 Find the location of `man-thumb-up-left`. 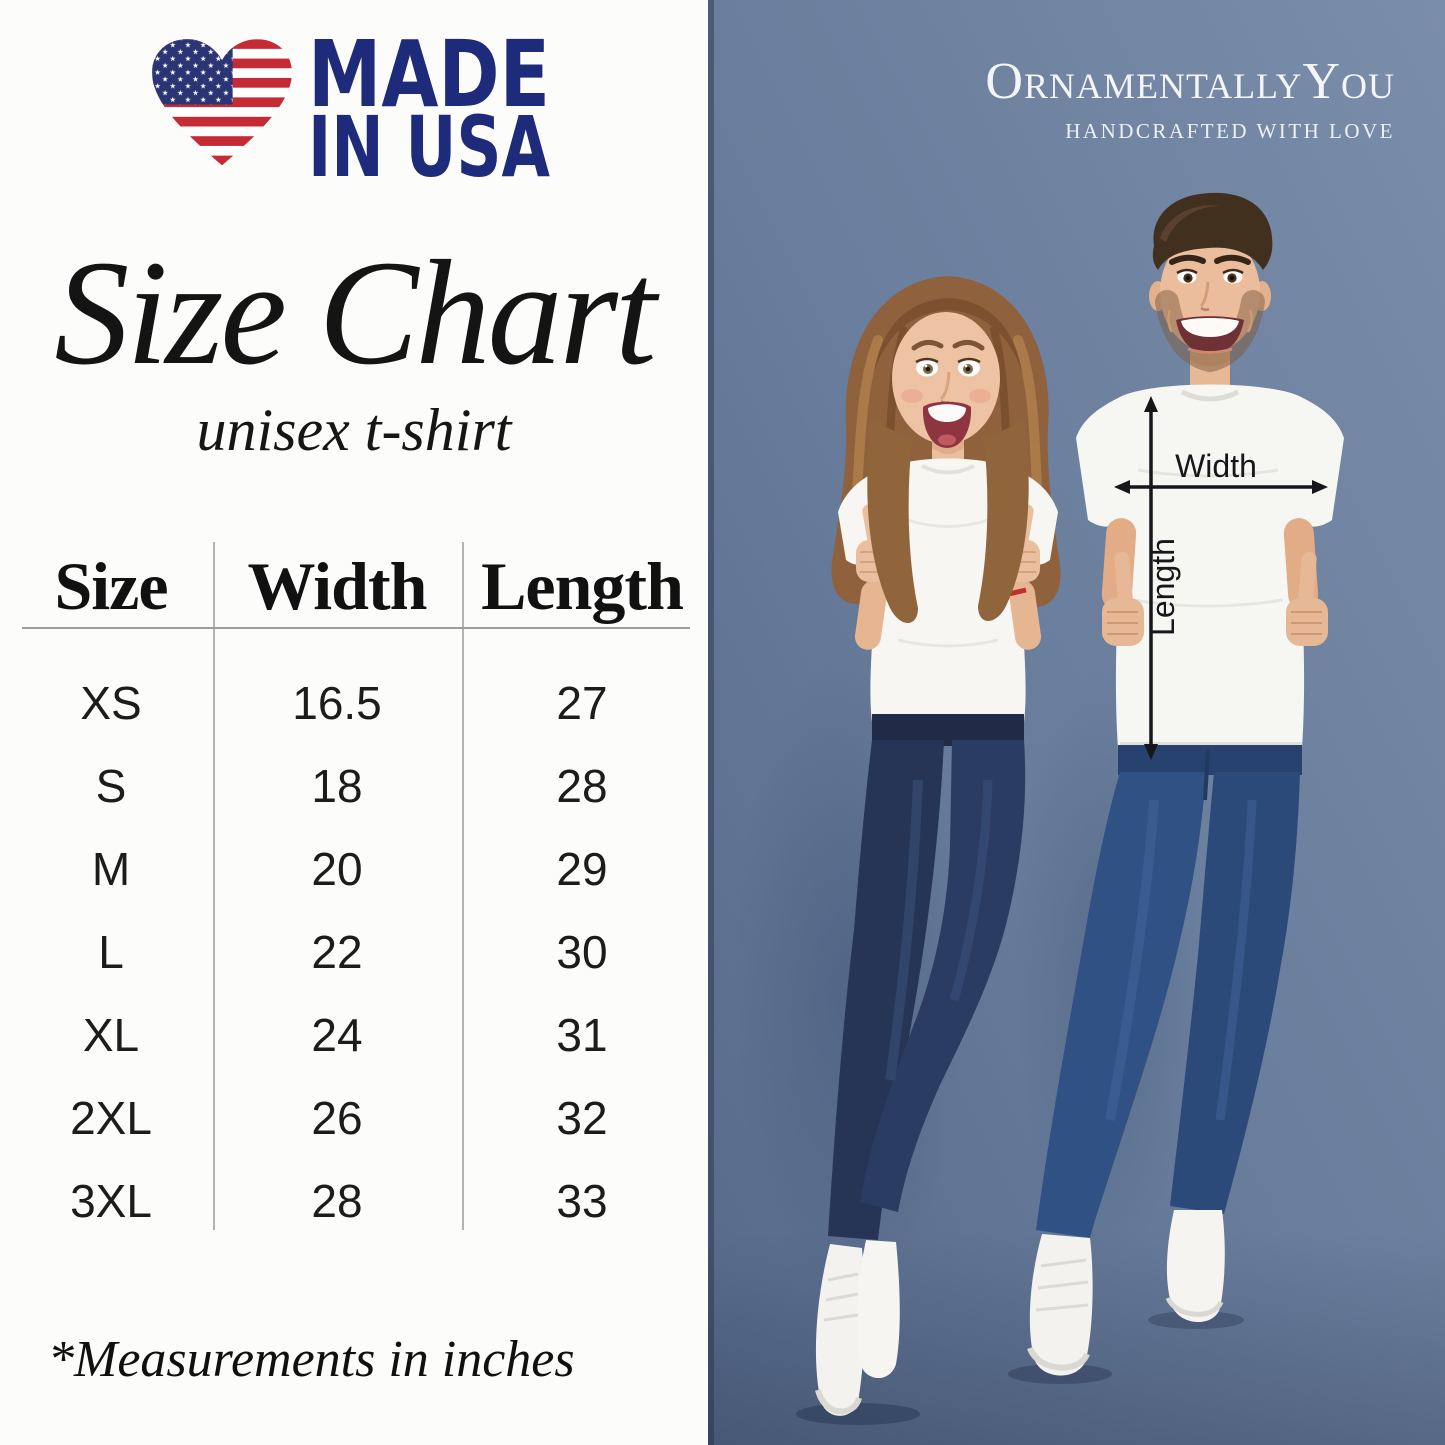

man-thumb-up-left is located at coordinates (1123, 577).